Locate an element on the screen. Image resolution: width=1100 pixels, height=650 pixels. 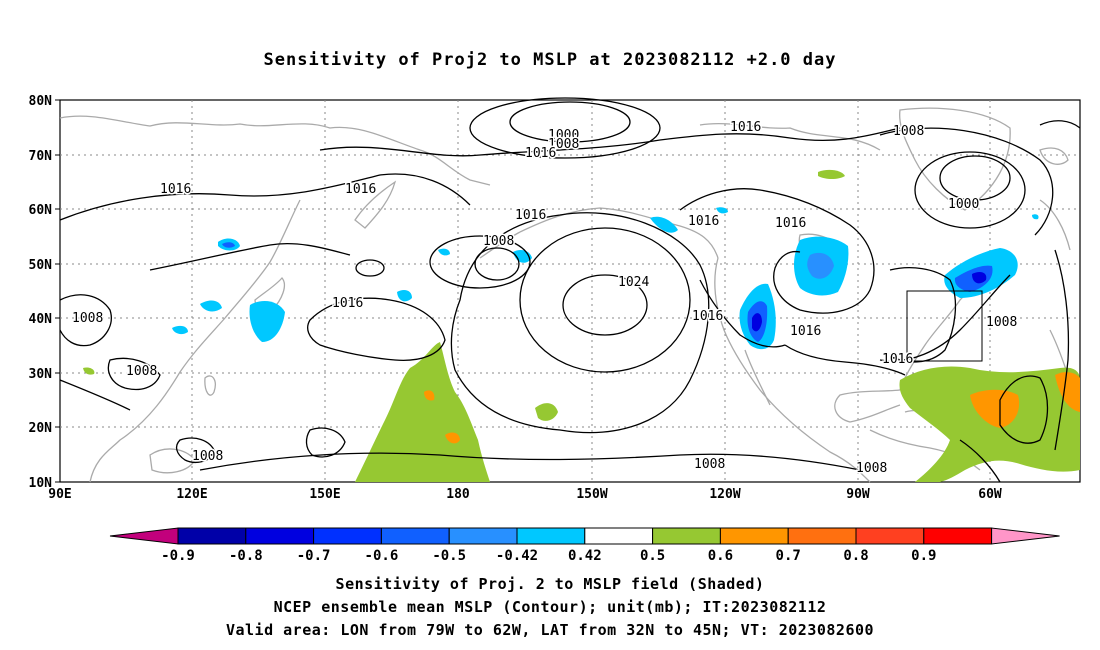
colorbar-tick-label: -0.6 is located at coordinates (382, 556).